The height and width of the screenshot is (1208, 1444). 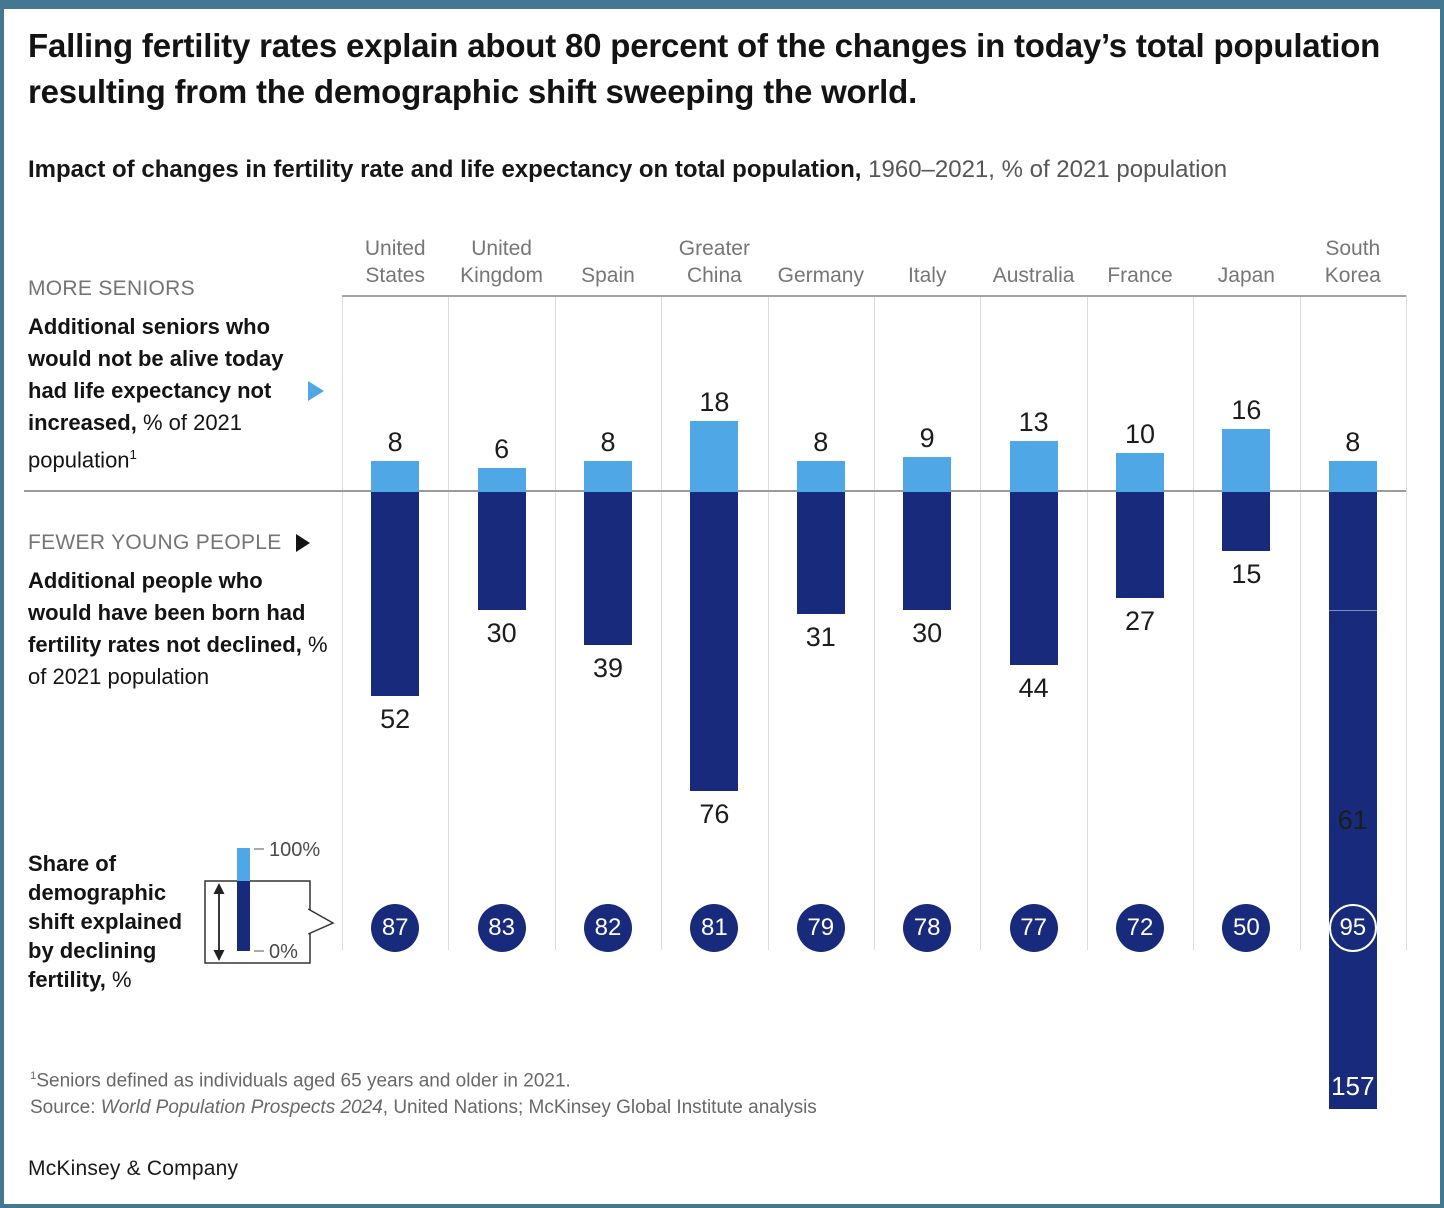 I want to click on young-value-label: 30, so click(x=501, y=632).